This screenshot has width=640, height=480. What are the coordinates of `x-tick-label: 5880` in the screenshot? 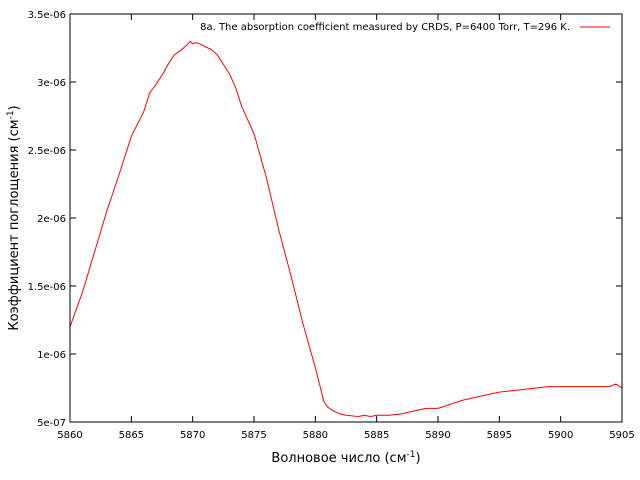 It's located at (315, 435).